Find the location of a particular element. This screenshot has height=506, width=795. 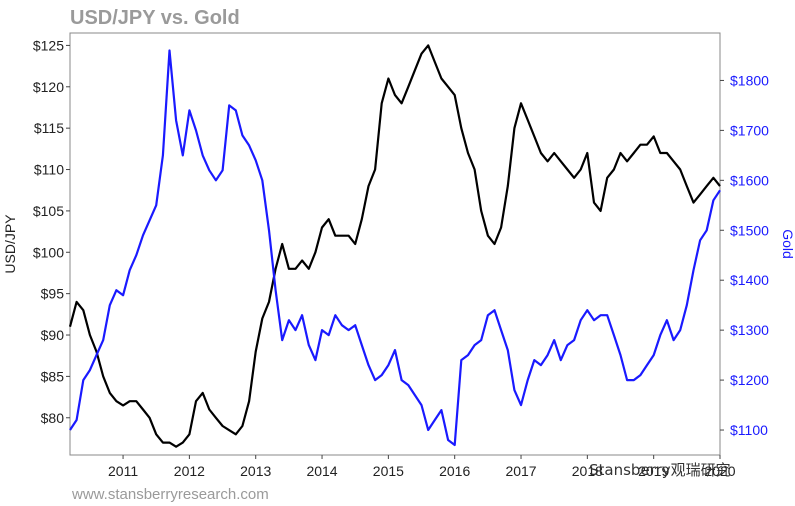

right-tick-label: $1200 is located at coordinates (749, 380).